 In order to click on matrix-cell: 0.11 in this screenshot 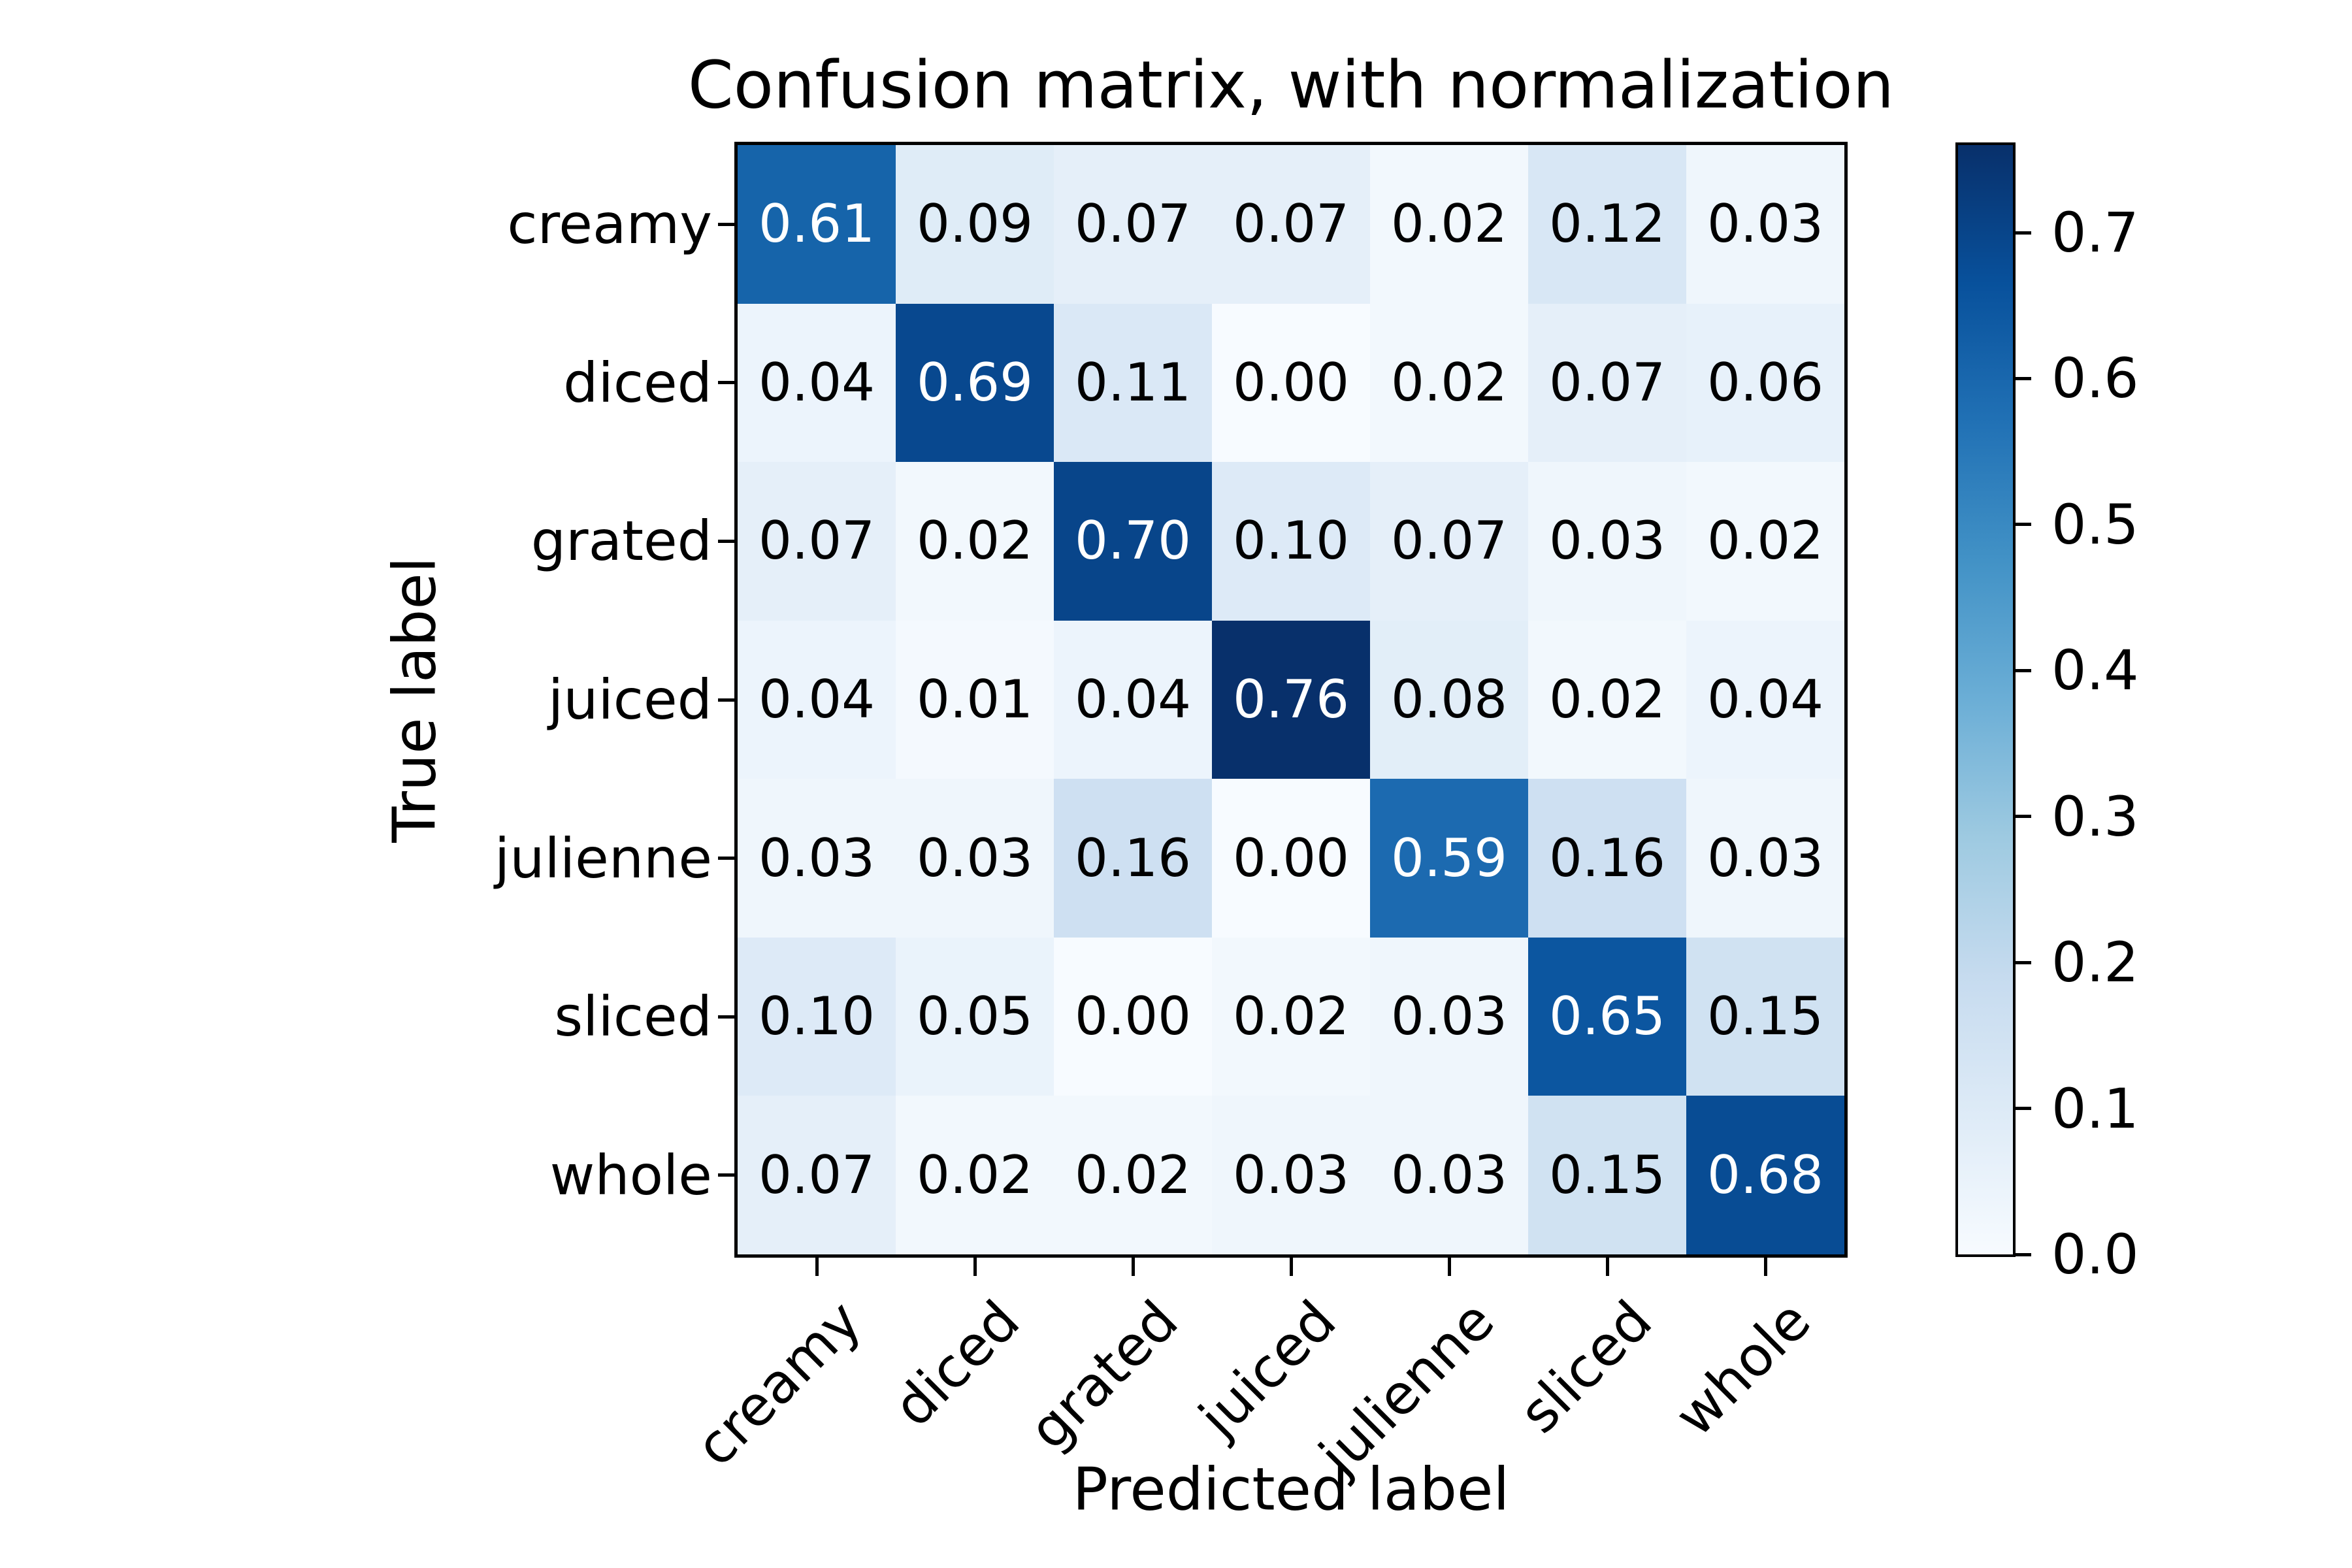, I will do `click(1133, 383)`.